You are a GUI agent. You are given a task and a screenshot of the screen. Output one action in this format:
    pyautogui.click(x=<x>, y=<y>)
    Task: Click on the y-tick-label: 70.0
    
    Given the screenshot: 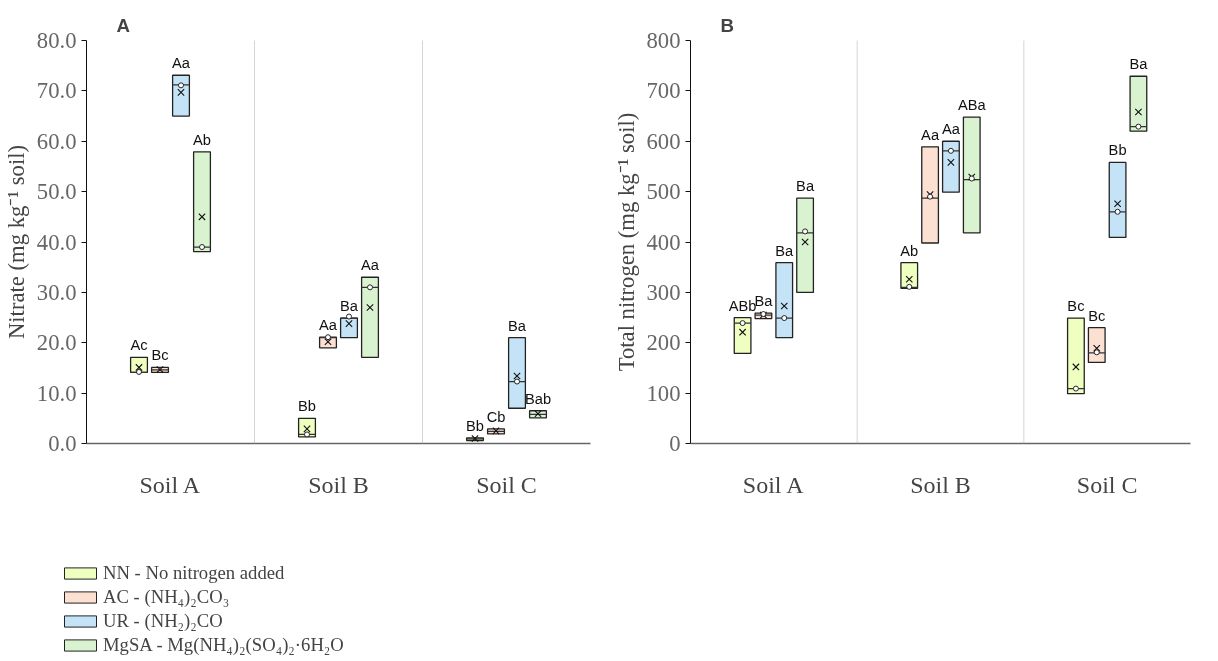 What is the action you would take?
    pyautogui.click(x=56, y=91)
    